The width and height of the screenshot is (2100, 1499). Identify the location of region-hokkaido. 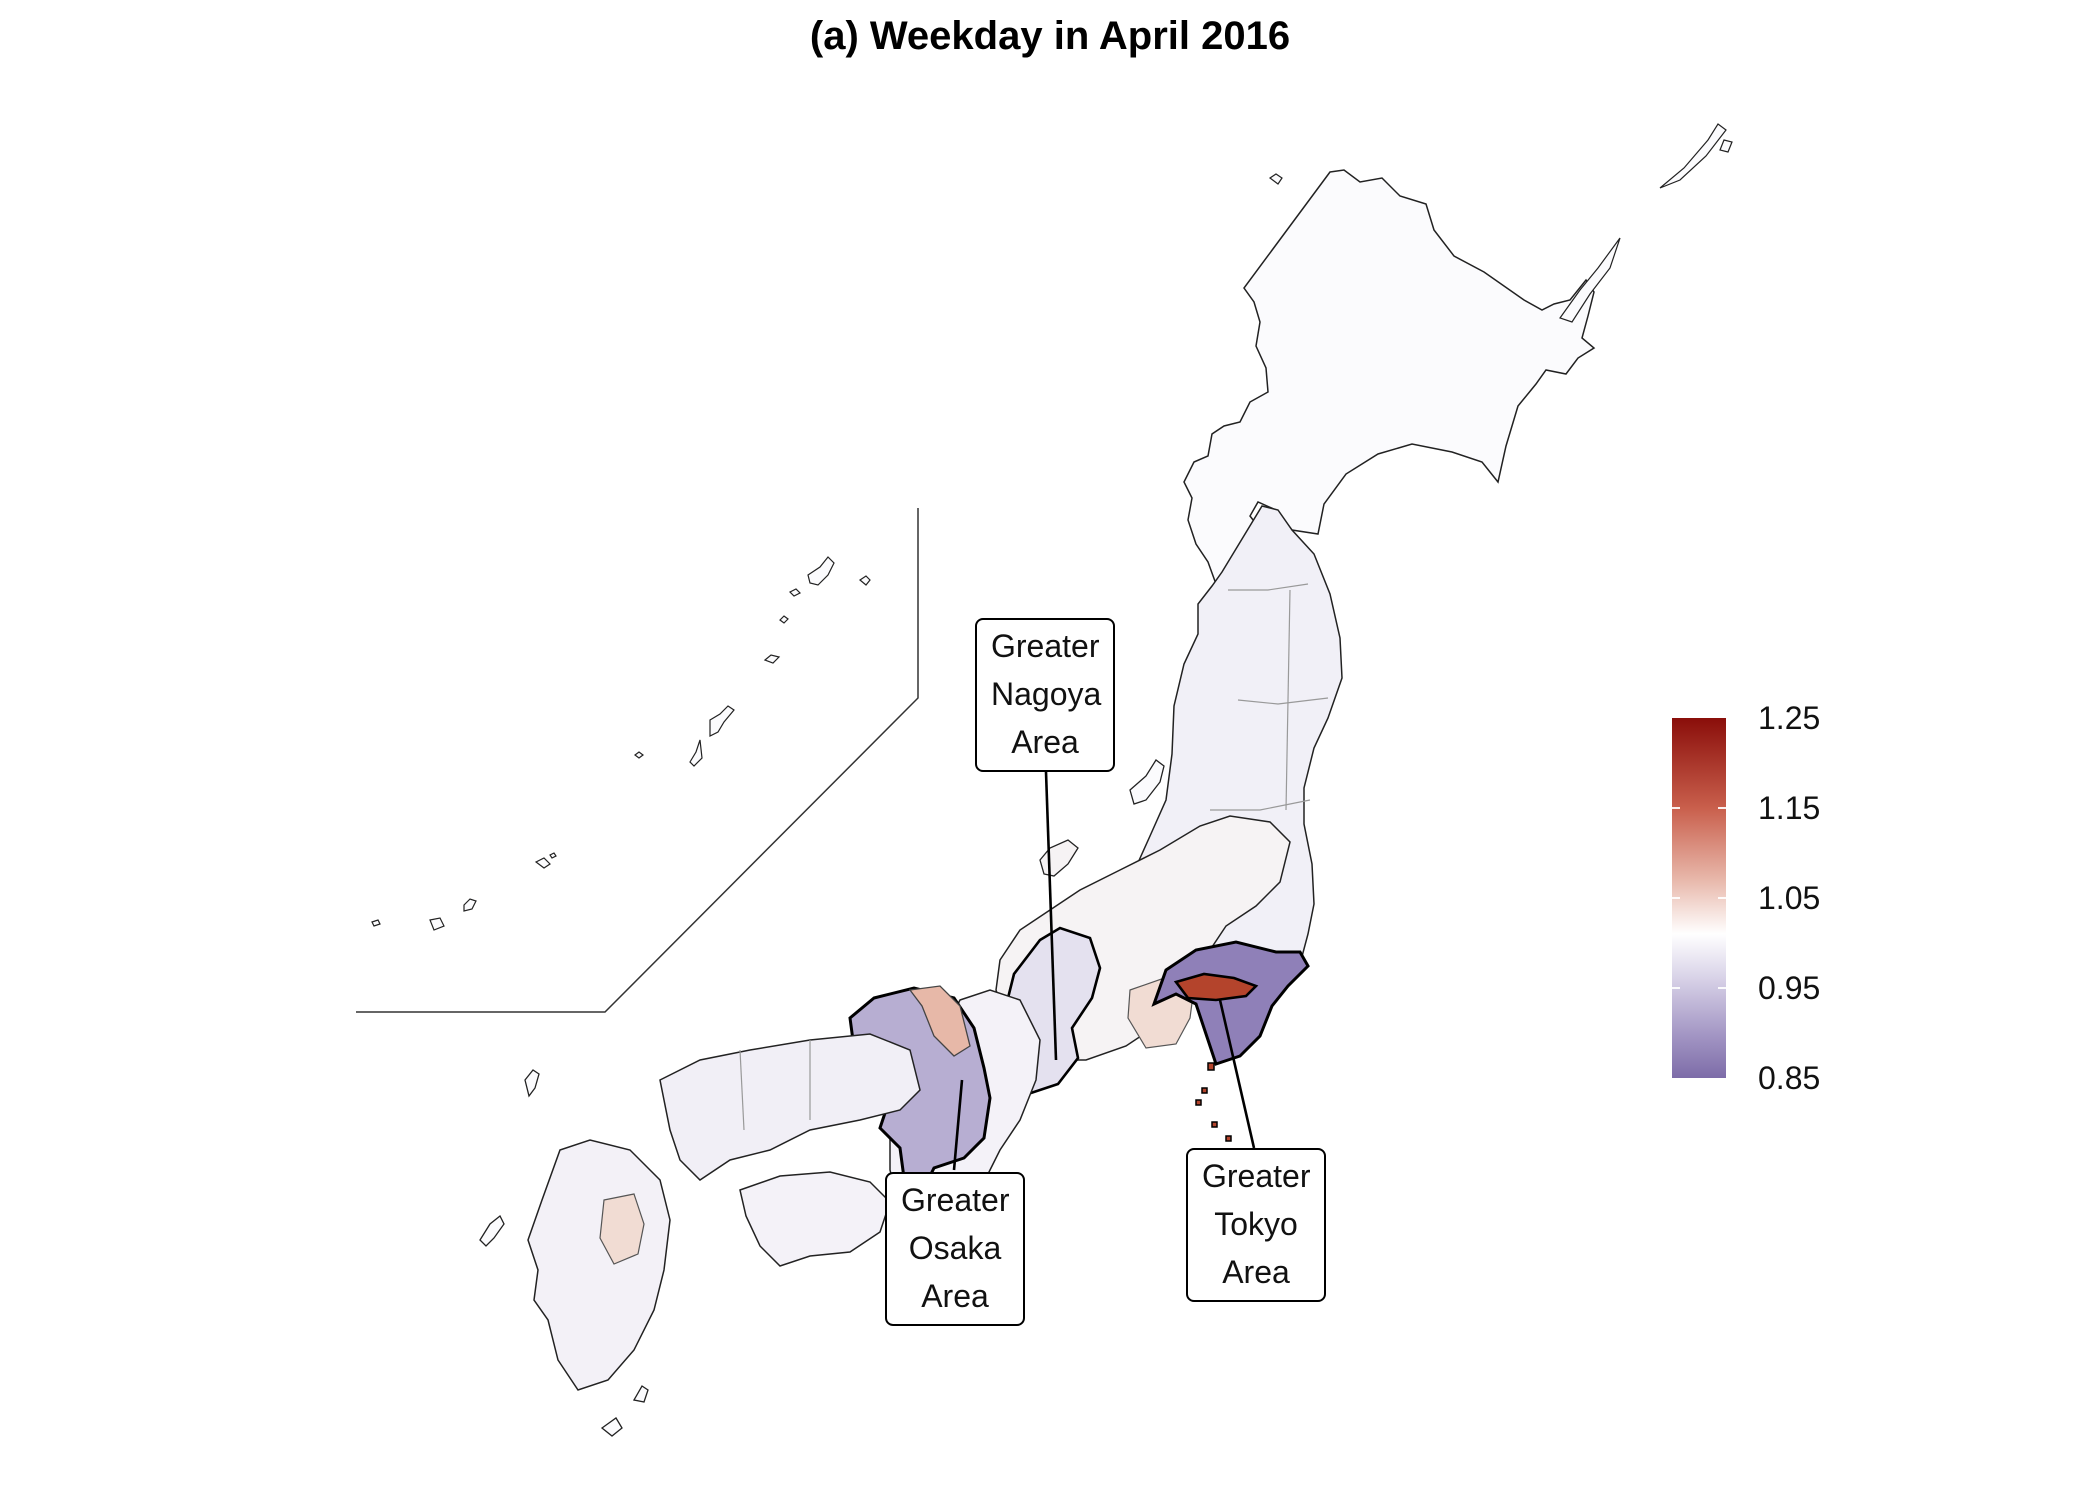
(1389, 381).